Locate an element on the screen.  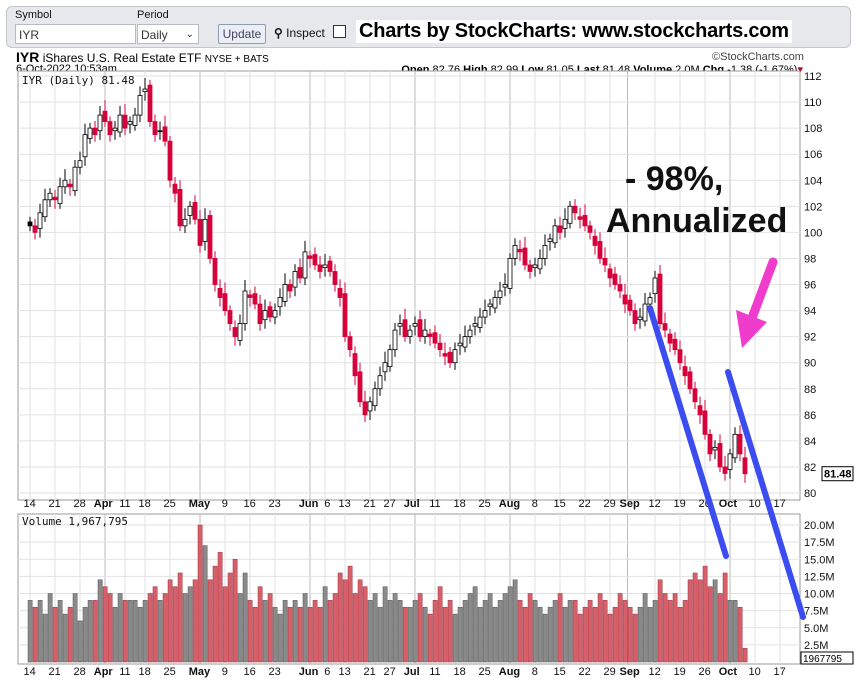
x-tick-label: 6 is located at coordinates (327, 672).